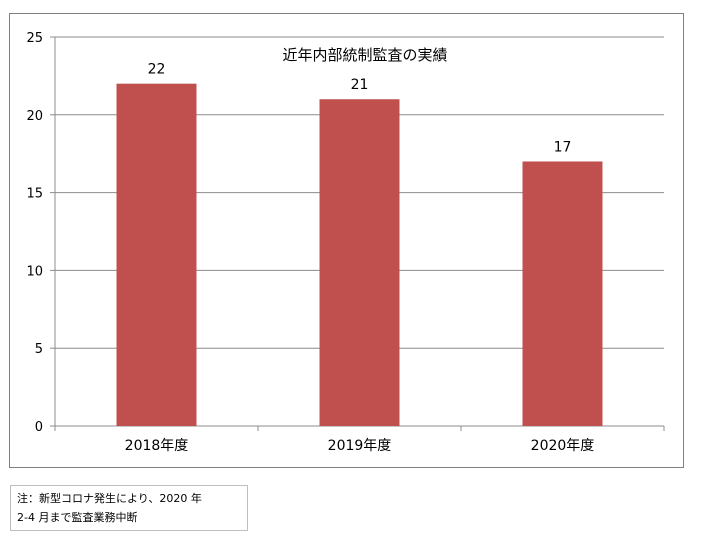  Describe the element at coordinates (157, 446) in the screenshot. I see `x-tick-label: 2018年度` at that location.